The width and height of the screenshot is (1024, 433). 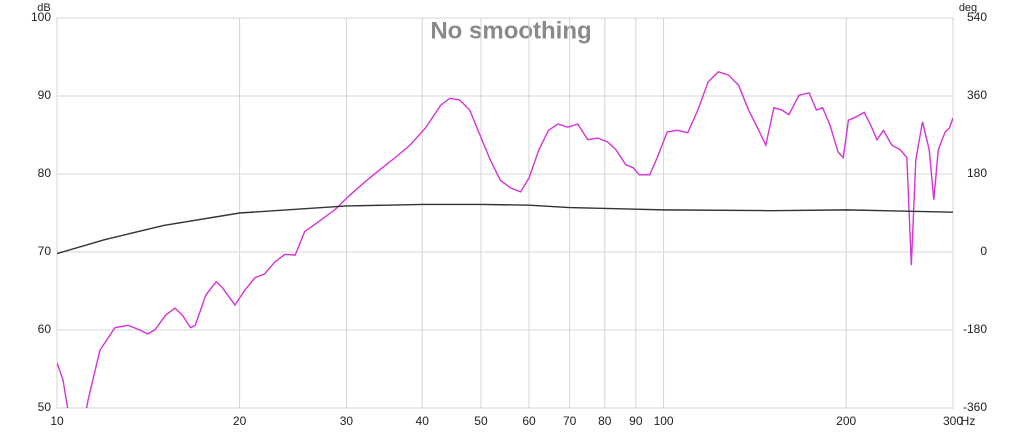 I want to click on x-tick-label: 70, so click(x=570, y=421).